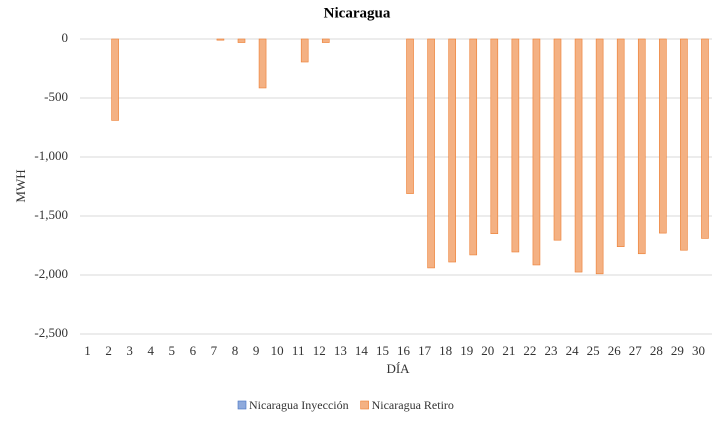  Describe the element at coordinates (698, 350) in the screenshot. I see `x-tick-label: 30` at that location.